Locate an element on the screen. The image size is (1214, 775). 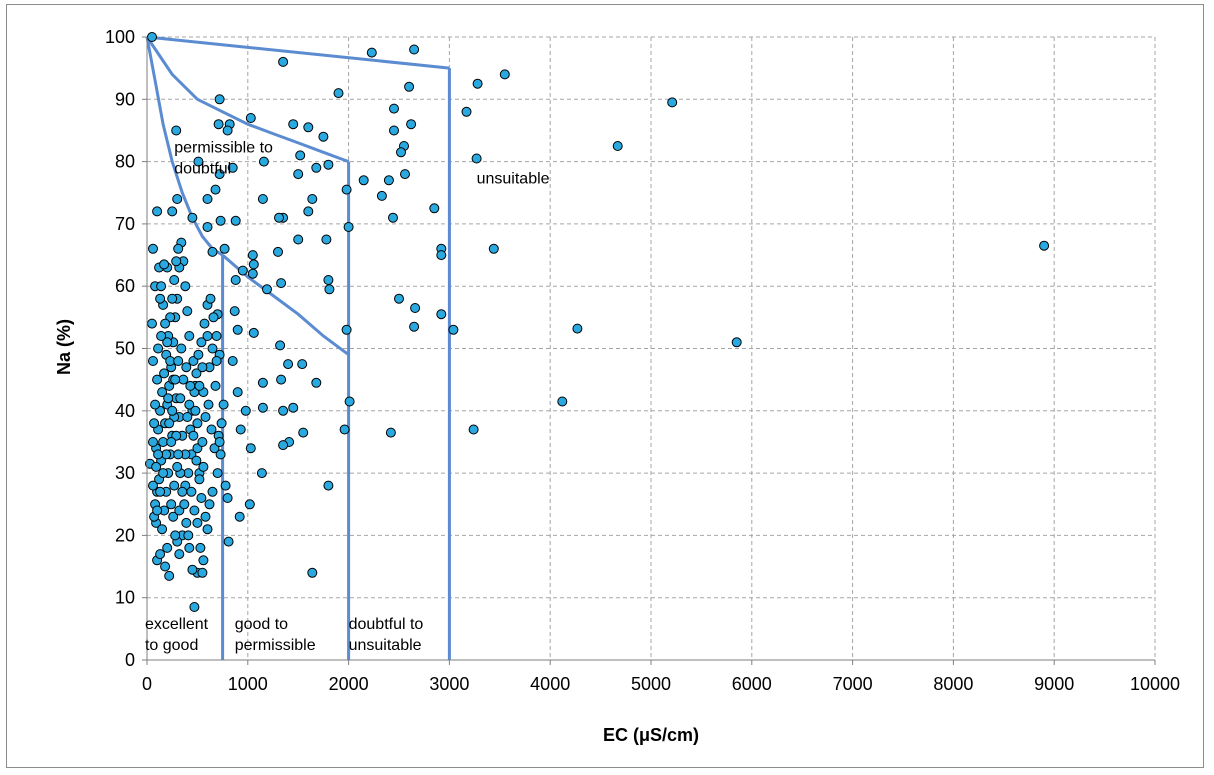
y-tick-label: 100 is located at coordinates (120, 37).